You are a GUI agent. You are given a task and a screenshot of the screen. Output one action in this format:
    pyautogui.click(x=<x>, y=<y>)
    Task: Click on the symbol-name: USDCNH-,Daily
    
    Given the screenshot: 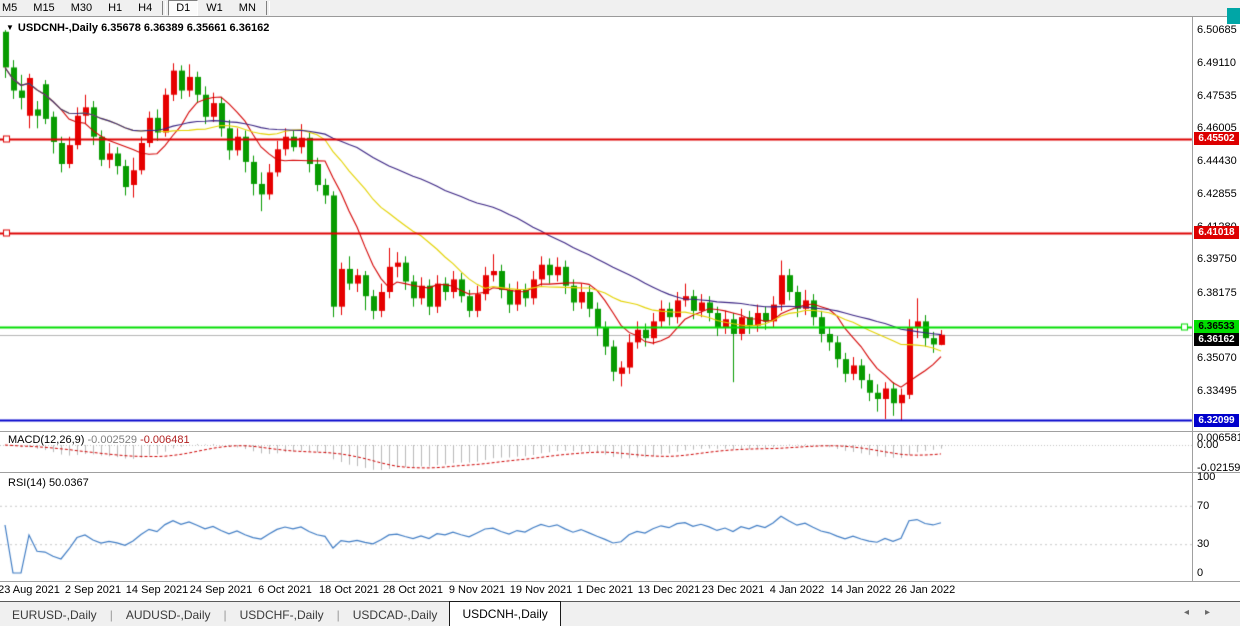 What is the action you would take?
    pyautogui.click(x=57, y=28)
    